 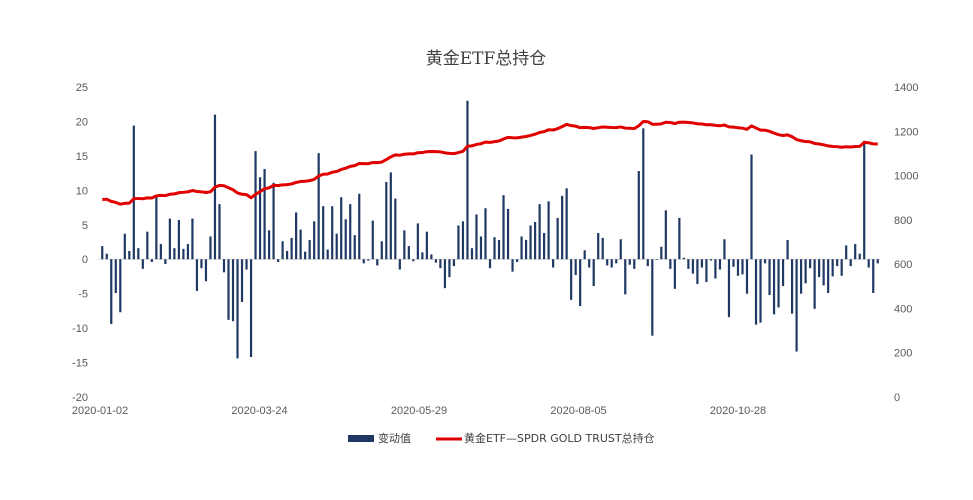 I want to click on right-tick-label: 1000, so click(x=906, y=177).